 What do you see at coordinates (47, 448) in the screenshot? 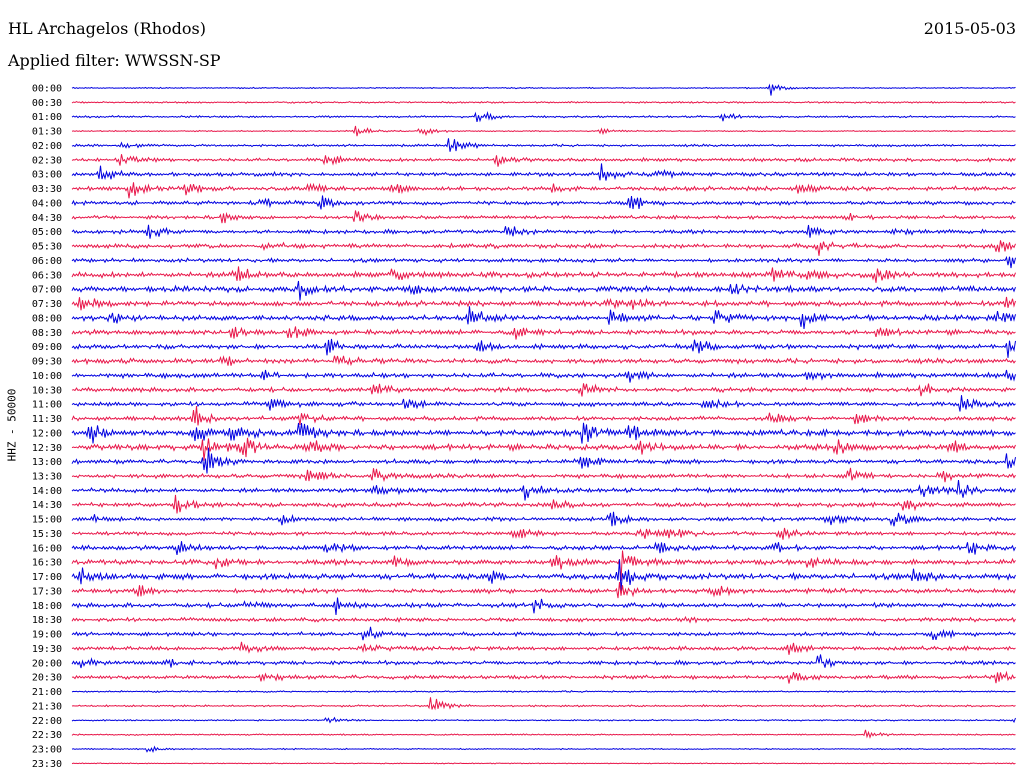
I see `row-label: 12:30` at bounding box center [47, 448].